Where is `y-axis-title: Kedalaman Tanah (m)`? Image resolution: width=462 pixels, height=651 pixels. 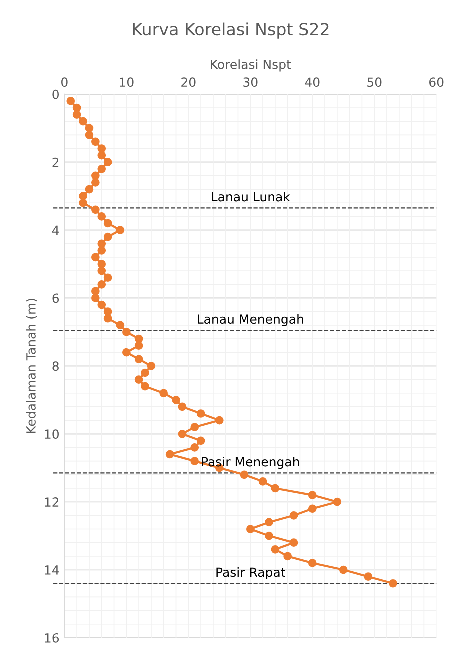 y-axis-title: Kedalaman Tanah (m) is located at coordinates (32, 366).